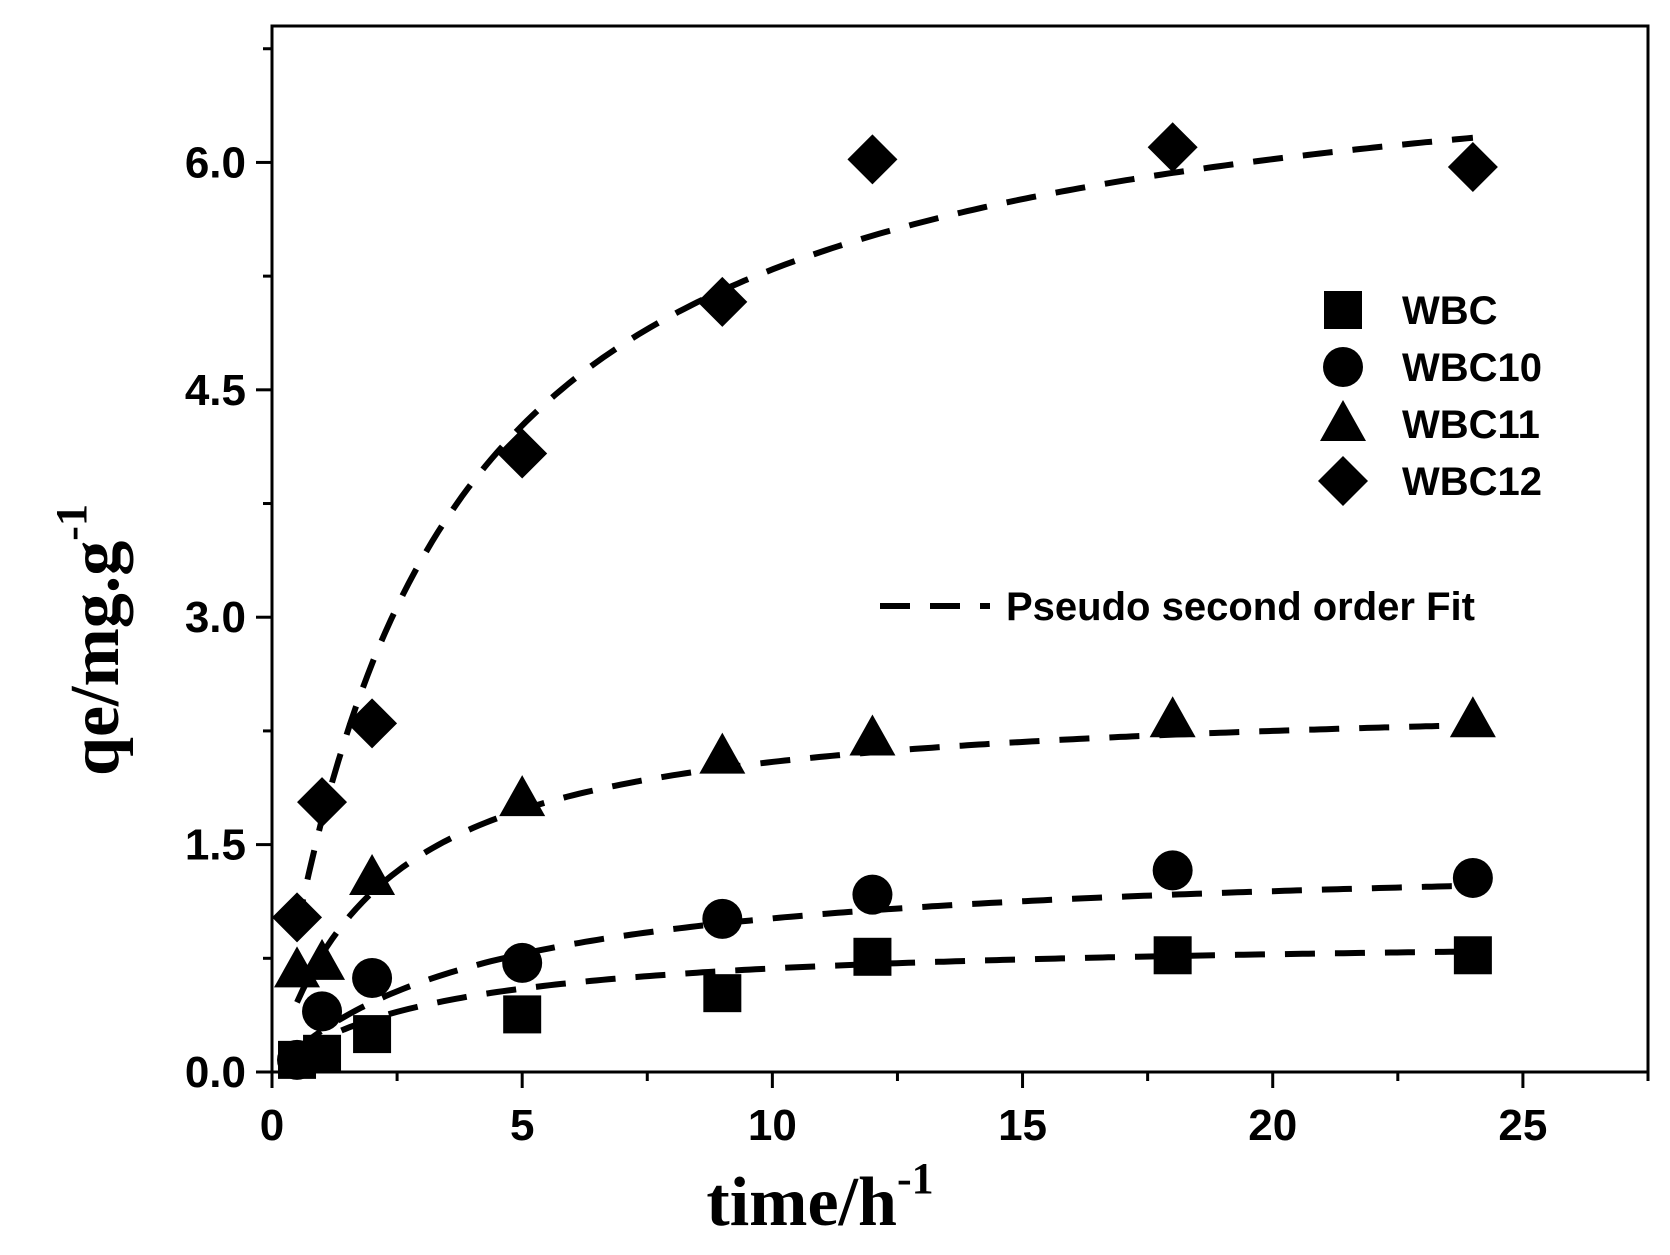 The height and width of the screenshot is (1255, 1670). What do you see at coordinates (1471, 425) in the screenshot?
I see `legend-label-wbc11: WBC11` at bounding box center [1471, 425].